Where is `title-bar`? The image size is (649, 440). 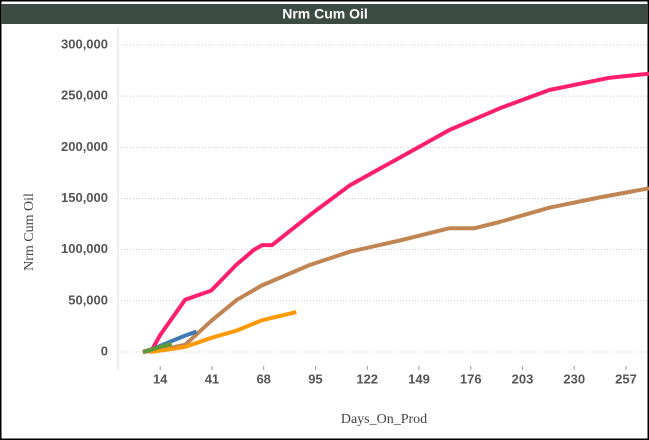
title-bar is located at coordinates (324, 14).